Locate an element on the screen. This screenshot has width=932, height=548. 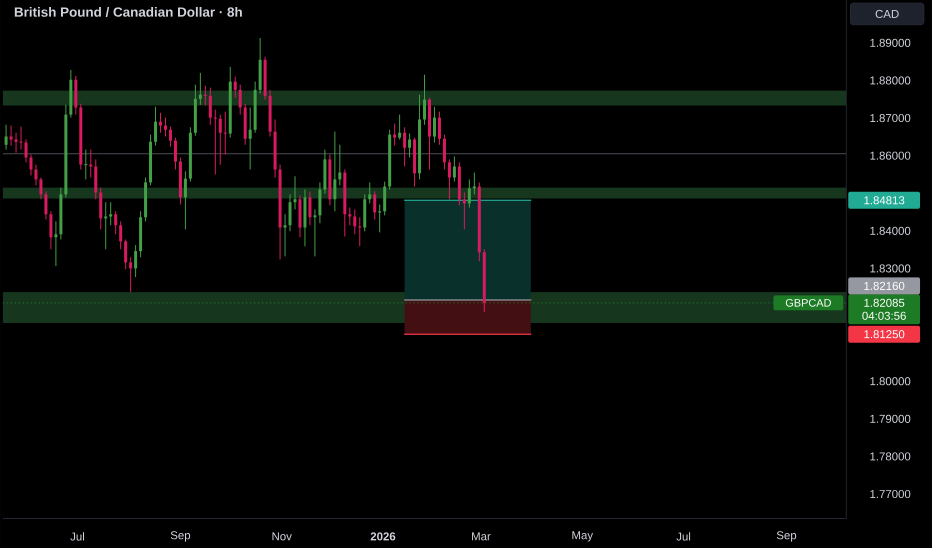
y-tick-label: 1.87000 is located at coordinates (890, 118).